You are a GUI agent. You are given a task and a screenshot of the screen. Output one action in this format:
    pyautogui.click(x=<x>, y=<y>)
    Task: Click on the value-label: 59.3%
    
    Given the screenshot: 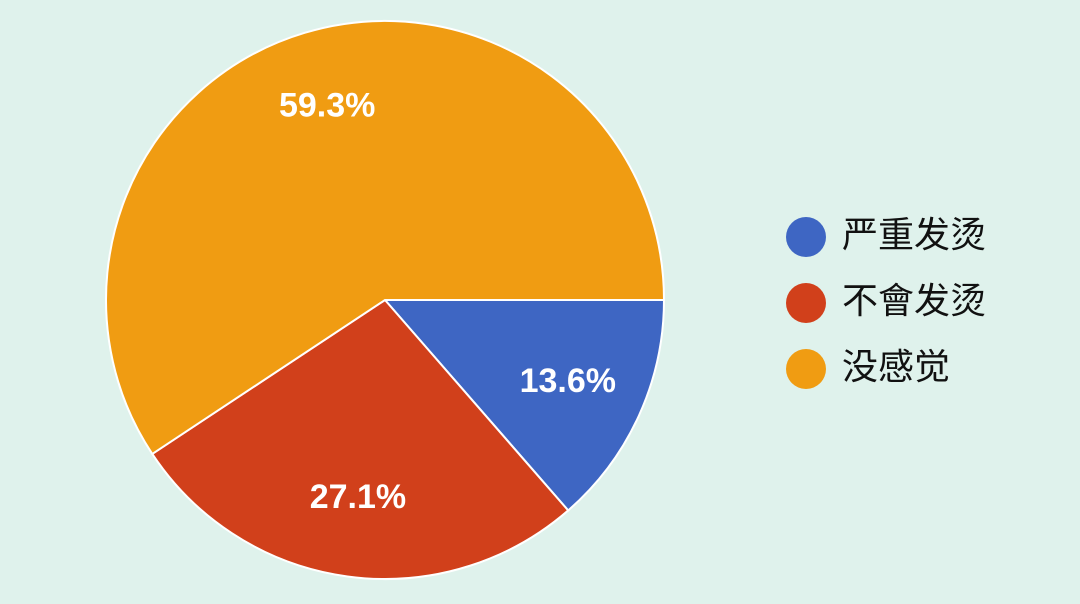 What is the action you would take?
    pyautogui.click(x=327, y=106)
    